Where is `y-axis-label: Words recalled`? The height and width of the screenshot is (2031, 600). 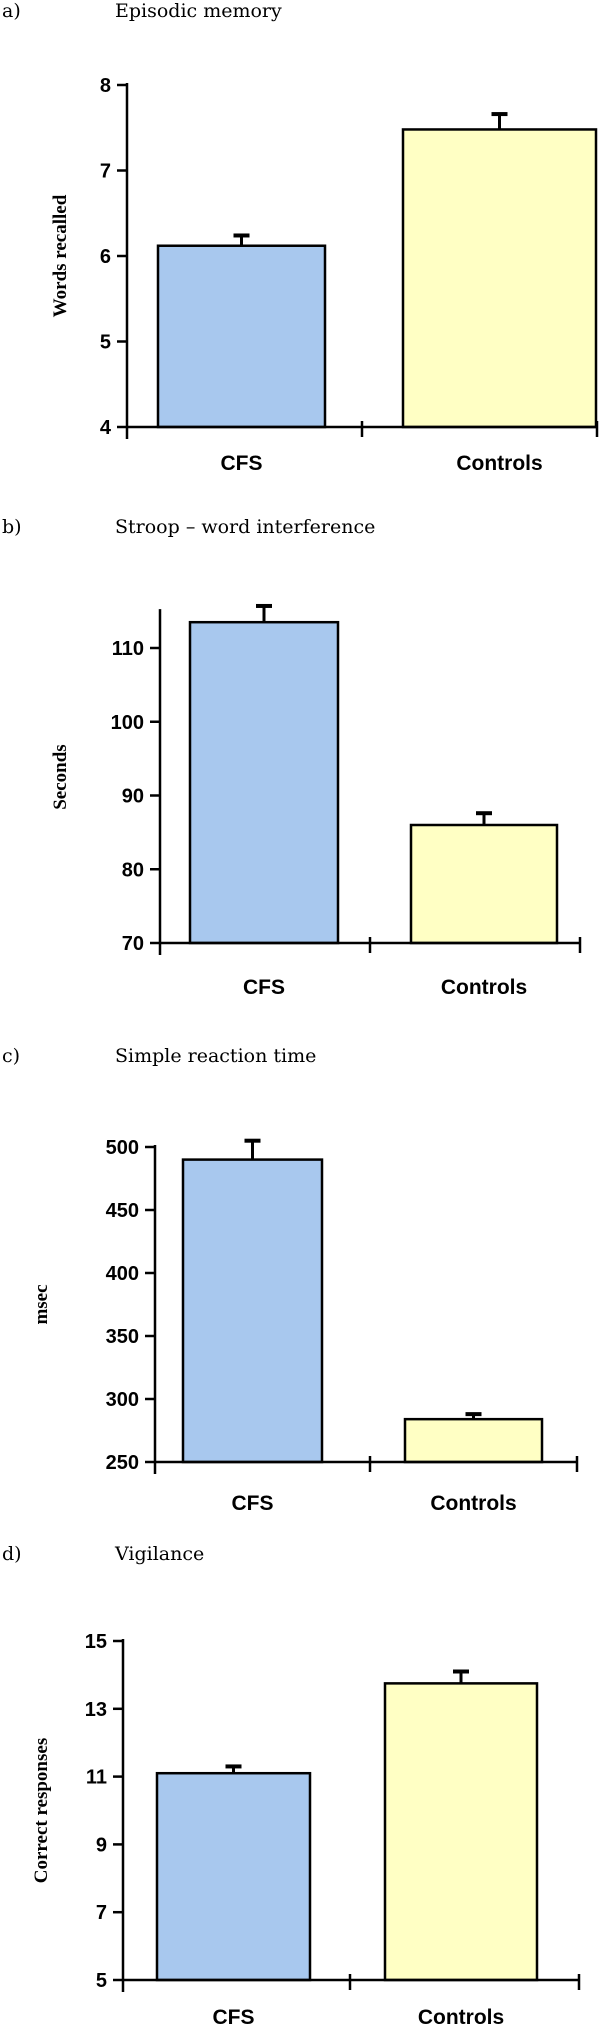
y-axis-label: Words recalled is located at coordinates (60, 255).